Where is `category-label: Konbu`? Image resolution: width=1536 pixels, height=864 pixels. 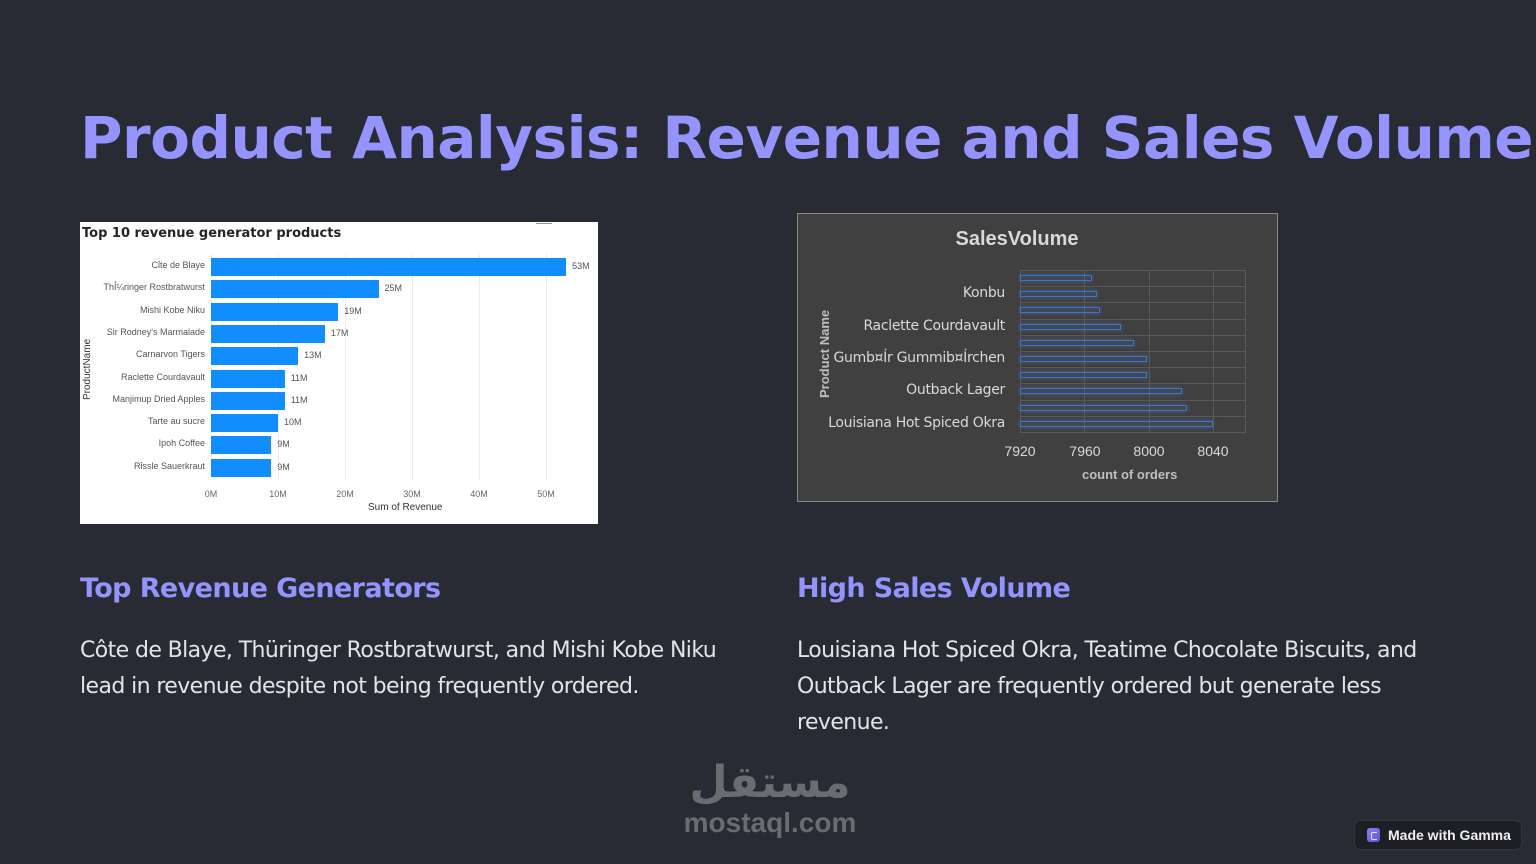
category-label: Konbu is located at coordinates (983, 293).